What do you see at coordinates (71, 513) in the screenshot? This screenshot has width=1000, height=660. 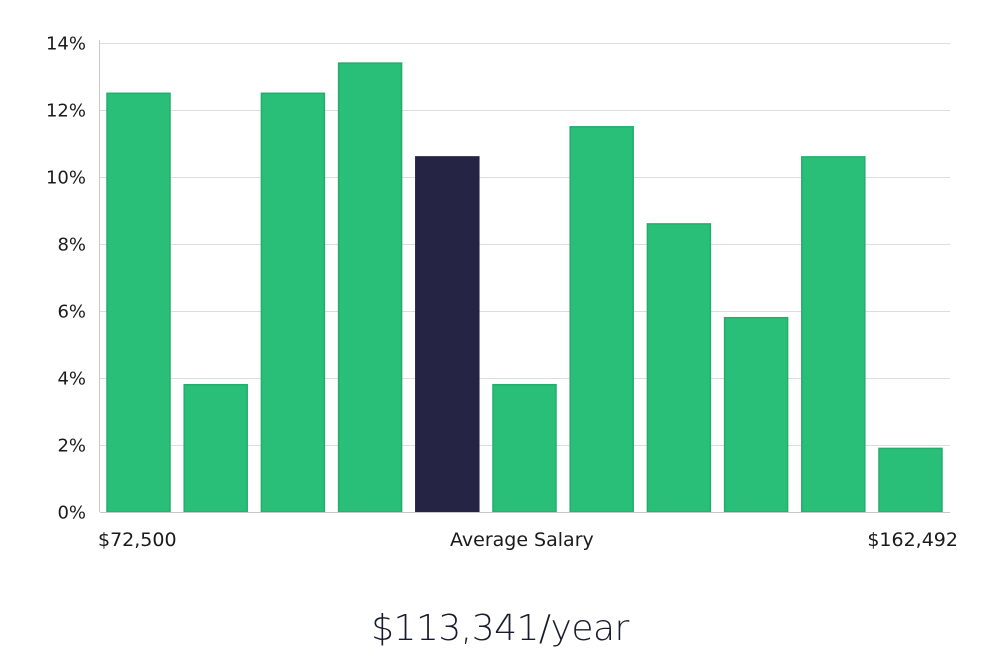 I see `y-tick-label: 0%` at bounding box center [71, 513].